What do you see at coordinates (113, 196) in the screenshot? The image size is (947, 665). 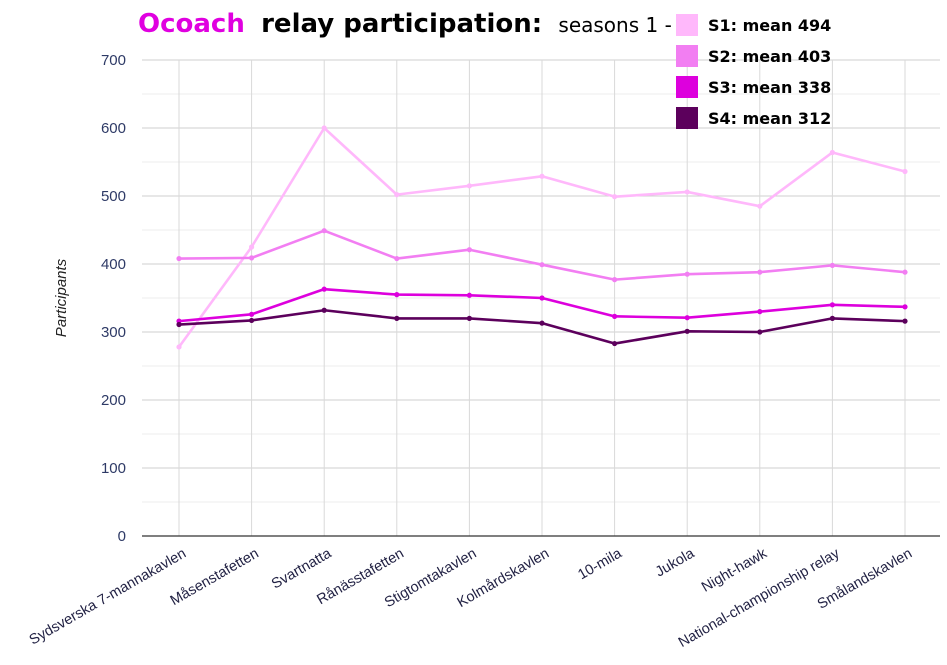 I see `y-tick-label: 500` at bounding box center [113, 196].